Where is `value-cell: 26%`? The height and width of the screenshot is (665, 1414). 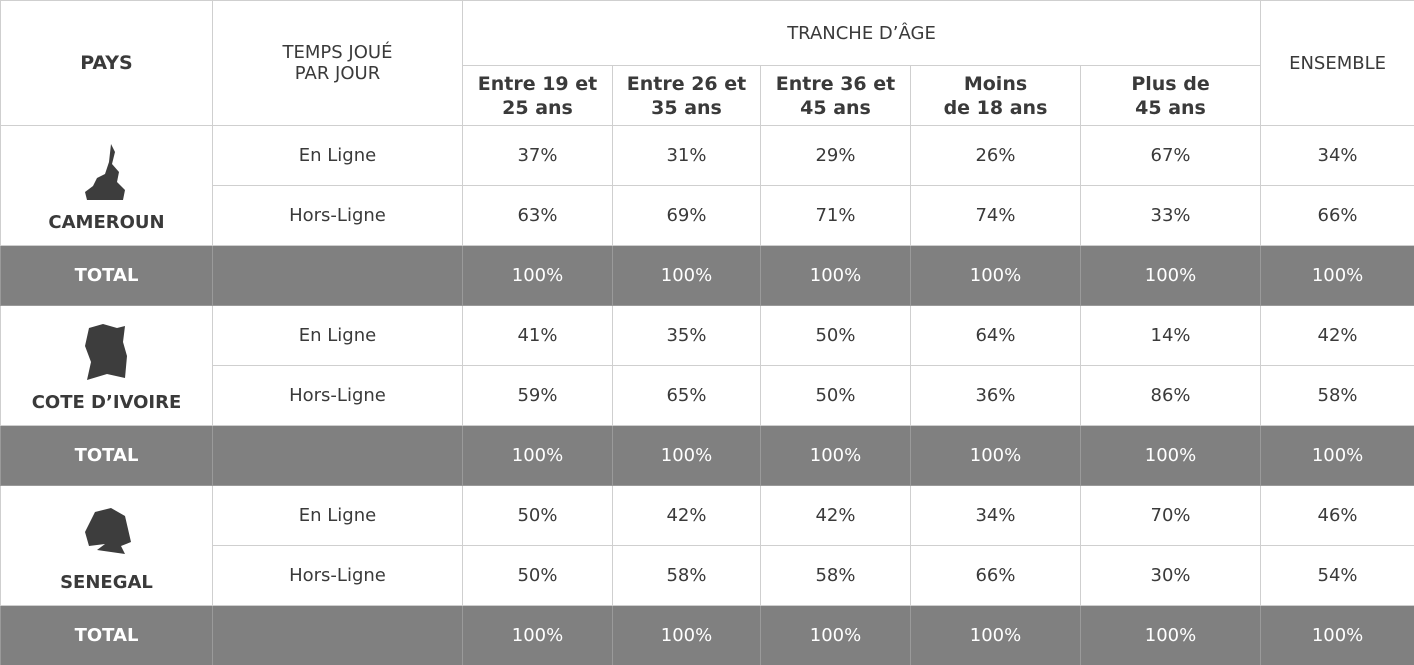 value-cell: 26% is located at coordinates (995, 155).